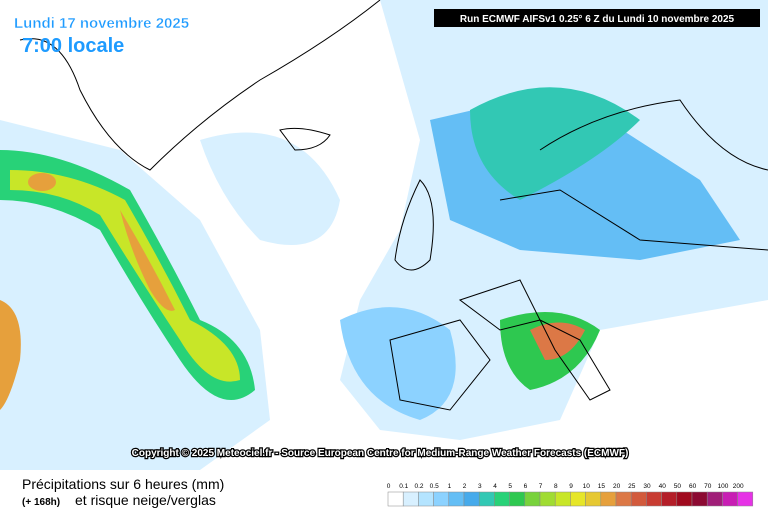 The height and width of the screenshot is (512, 768). What do you see at coordinates (647, 486) in the screenshot?
I see `legend-label: 30` at bounding box center [647, 486].